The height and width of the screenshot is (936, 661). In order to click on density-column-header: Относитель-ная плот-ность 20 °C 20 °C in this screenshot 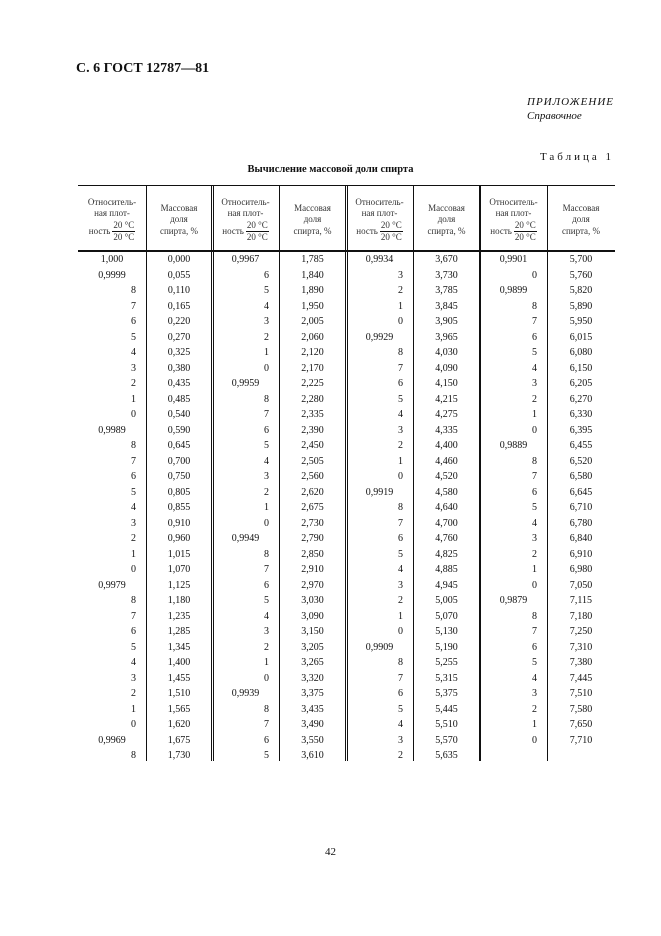, I will do `click(379, 220)`.